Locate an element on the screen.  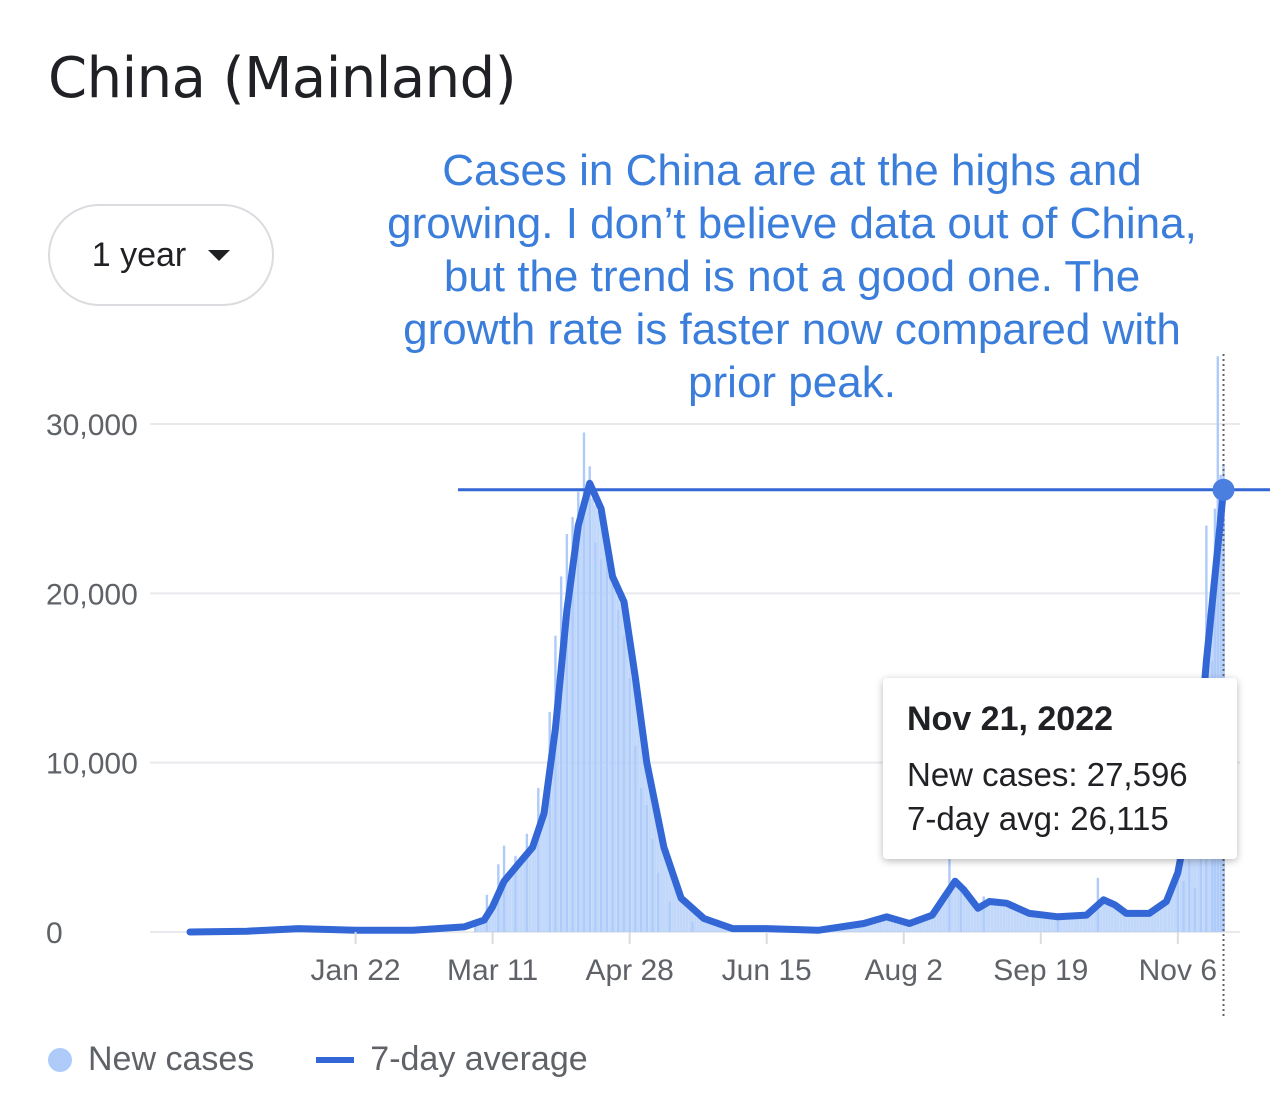
time-range-dropdown: 1 year is located at coordinates (161, 255).